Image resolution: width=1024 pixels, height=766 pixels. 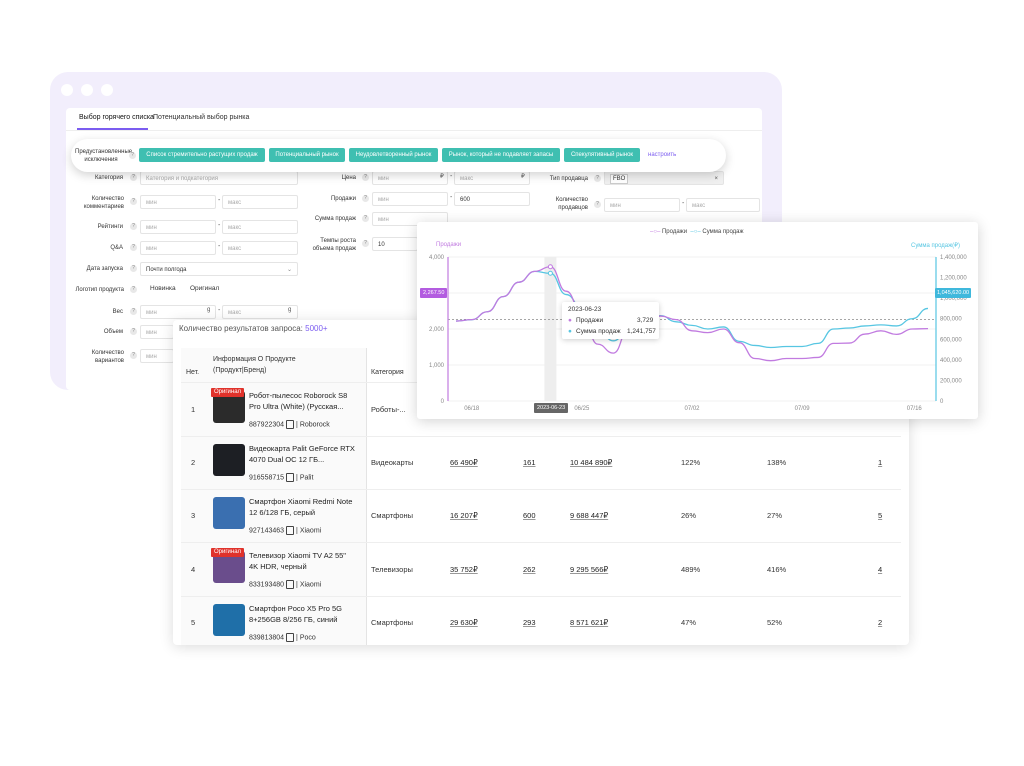 I want to click on sellers-max-input: макс, so click(x=723, y=205).